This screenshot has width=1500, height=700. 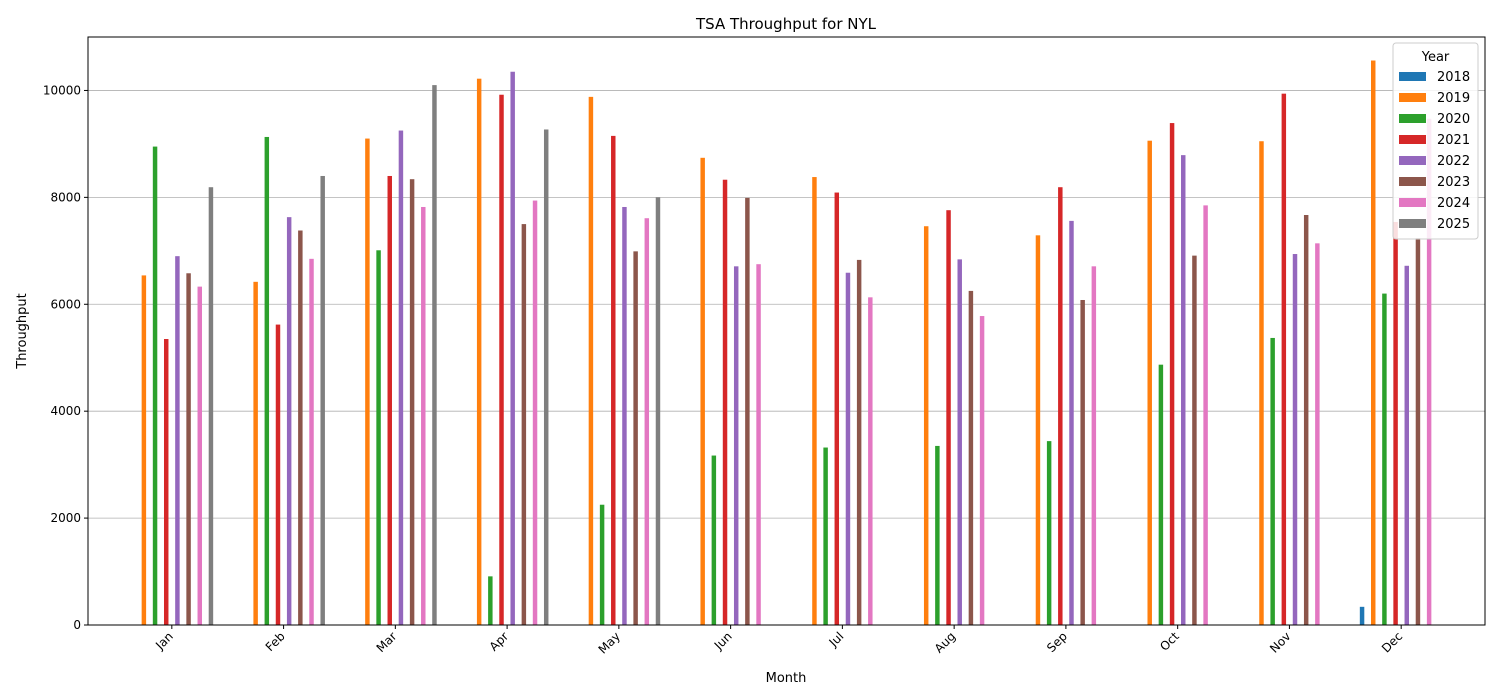 What do you see at coordinates (401, 377) in the screenshot?
I see `bar-2022-Mar` at bounding box center [401, 377].